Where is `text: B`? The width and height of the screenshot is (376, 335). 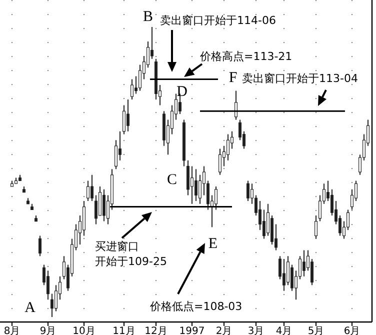
text: B is located at coordinates (148, 17).